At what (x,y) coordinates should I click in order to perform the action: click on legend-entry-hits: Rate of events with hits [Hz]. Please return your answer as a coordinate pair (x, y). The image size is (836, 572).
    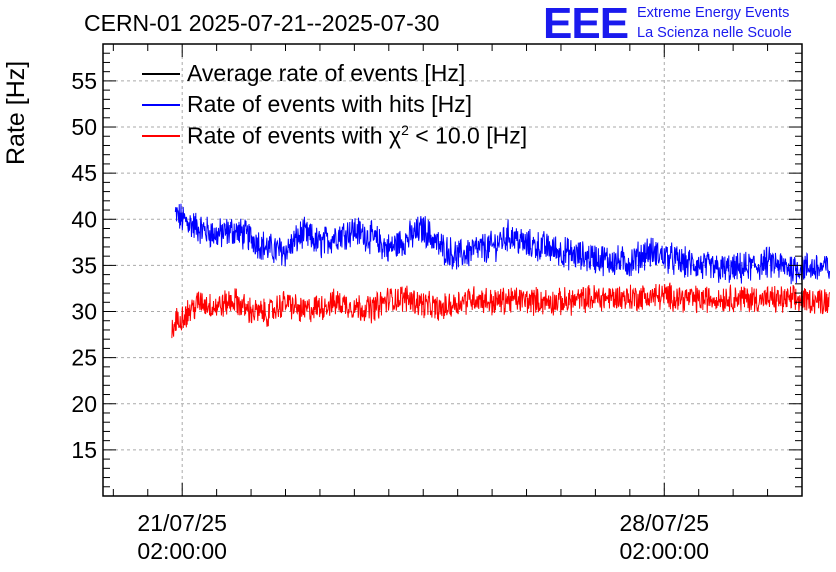
    Looking at the image, I should click on (334, 104).